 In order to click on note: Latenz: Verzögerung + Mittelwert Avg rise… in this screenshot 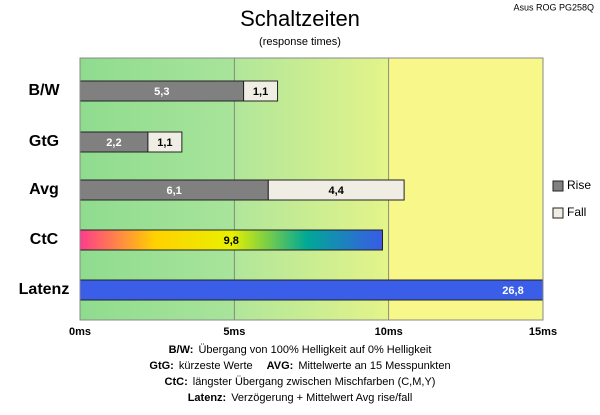, I will do `click(300, 398)`.